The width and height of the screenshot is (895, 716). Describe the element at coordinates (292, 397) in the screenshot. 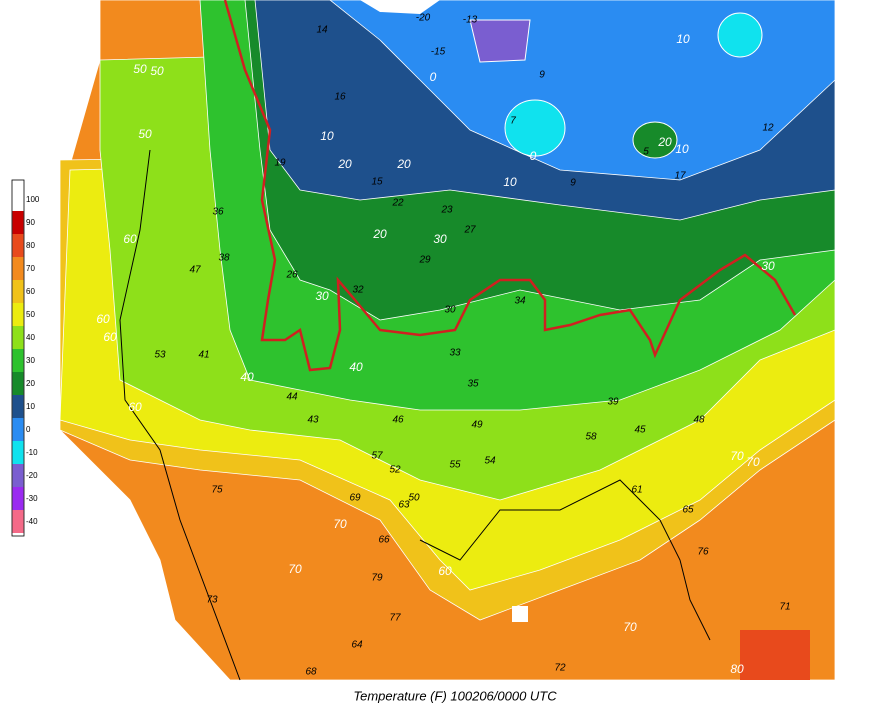

I see `station-temp: 44` at that location.